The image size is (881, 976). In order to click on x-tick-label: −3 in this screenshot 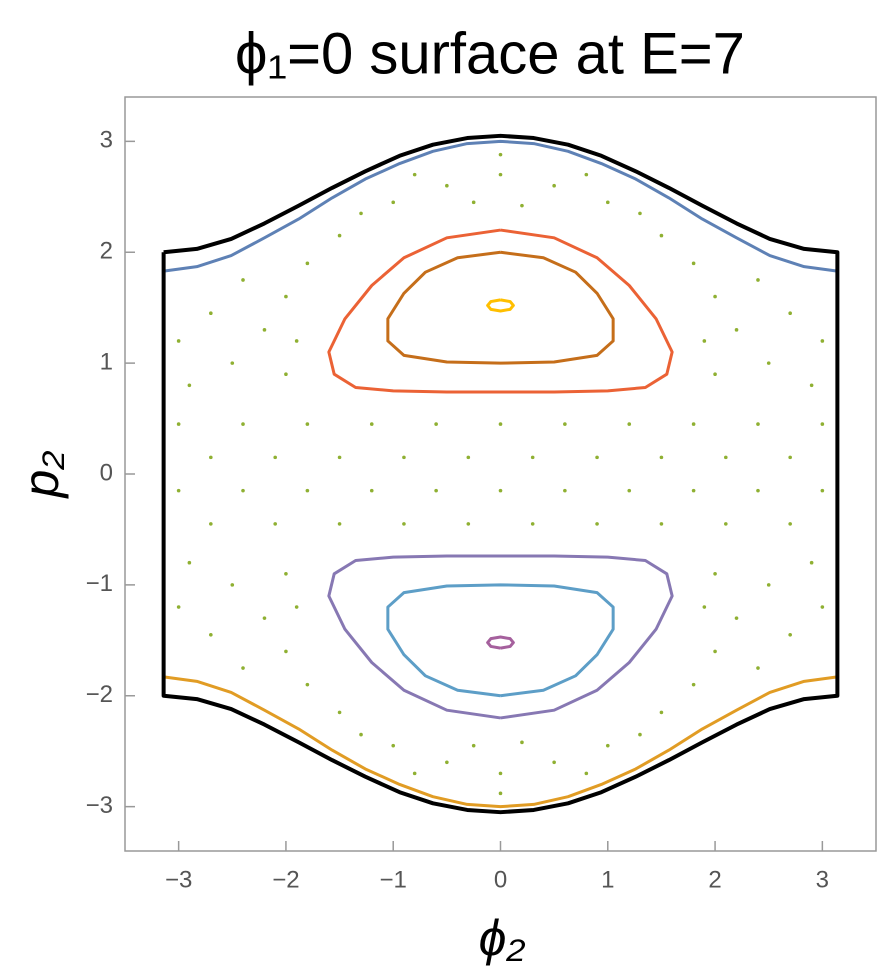, I will do `click(178, 879)`.